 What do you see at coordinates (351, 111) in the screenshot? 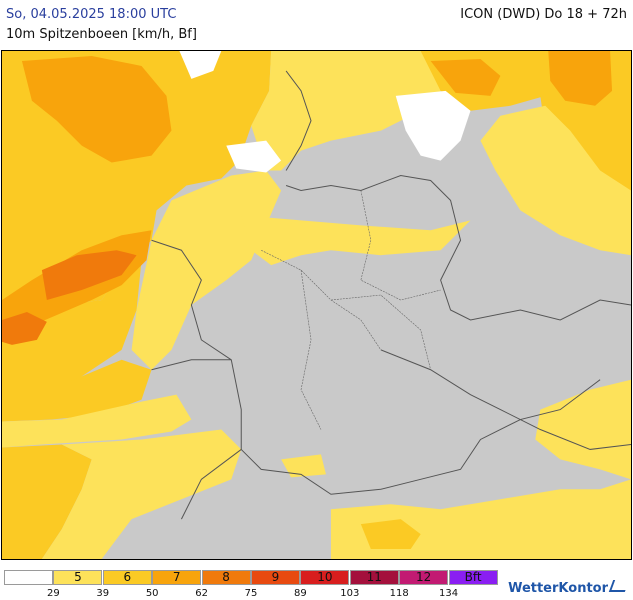
I see `gust-zone-bf5-denmark` at bounding box center [351, 111].